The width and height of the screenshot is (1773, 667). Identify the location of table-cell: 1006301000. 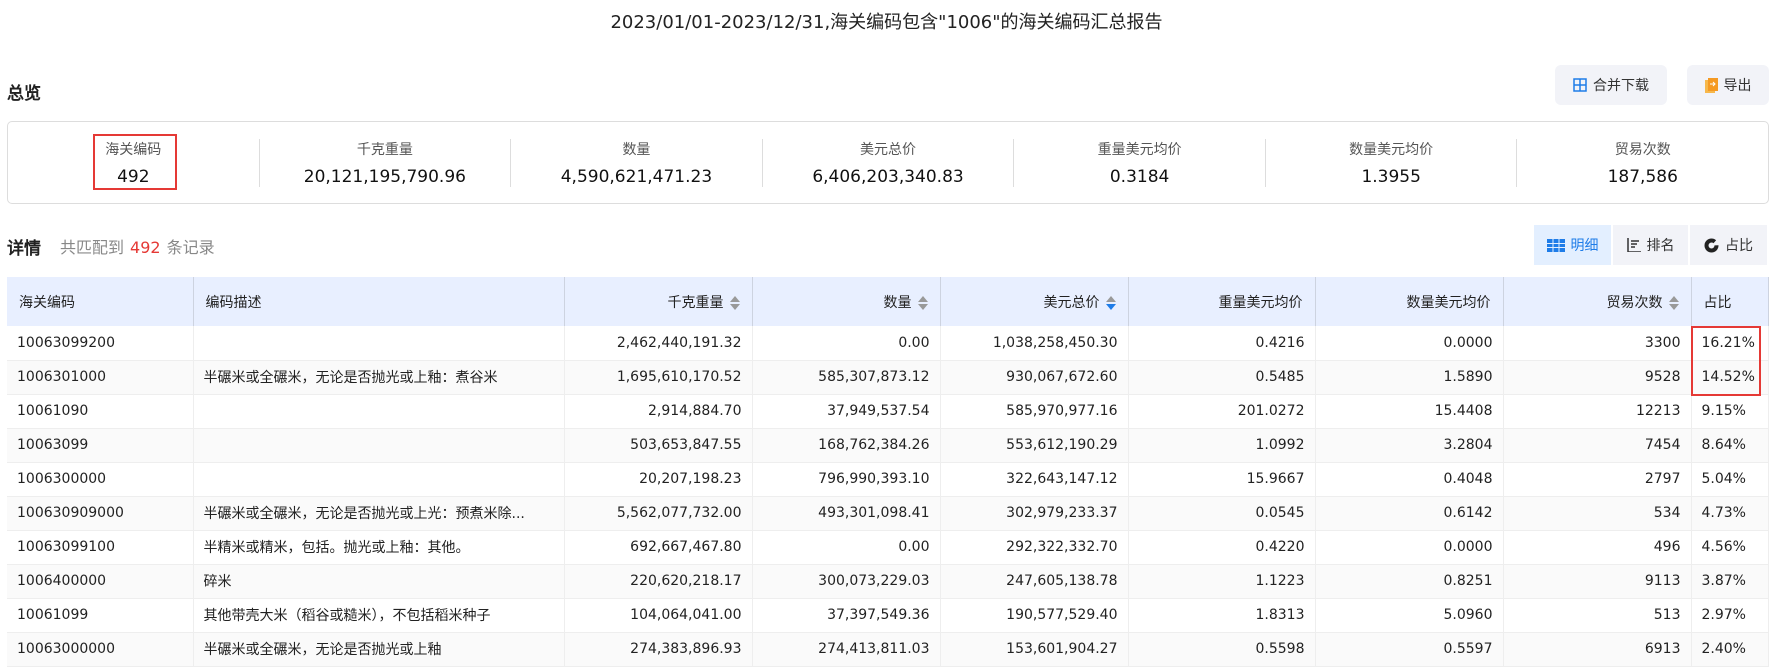
(100, 377).